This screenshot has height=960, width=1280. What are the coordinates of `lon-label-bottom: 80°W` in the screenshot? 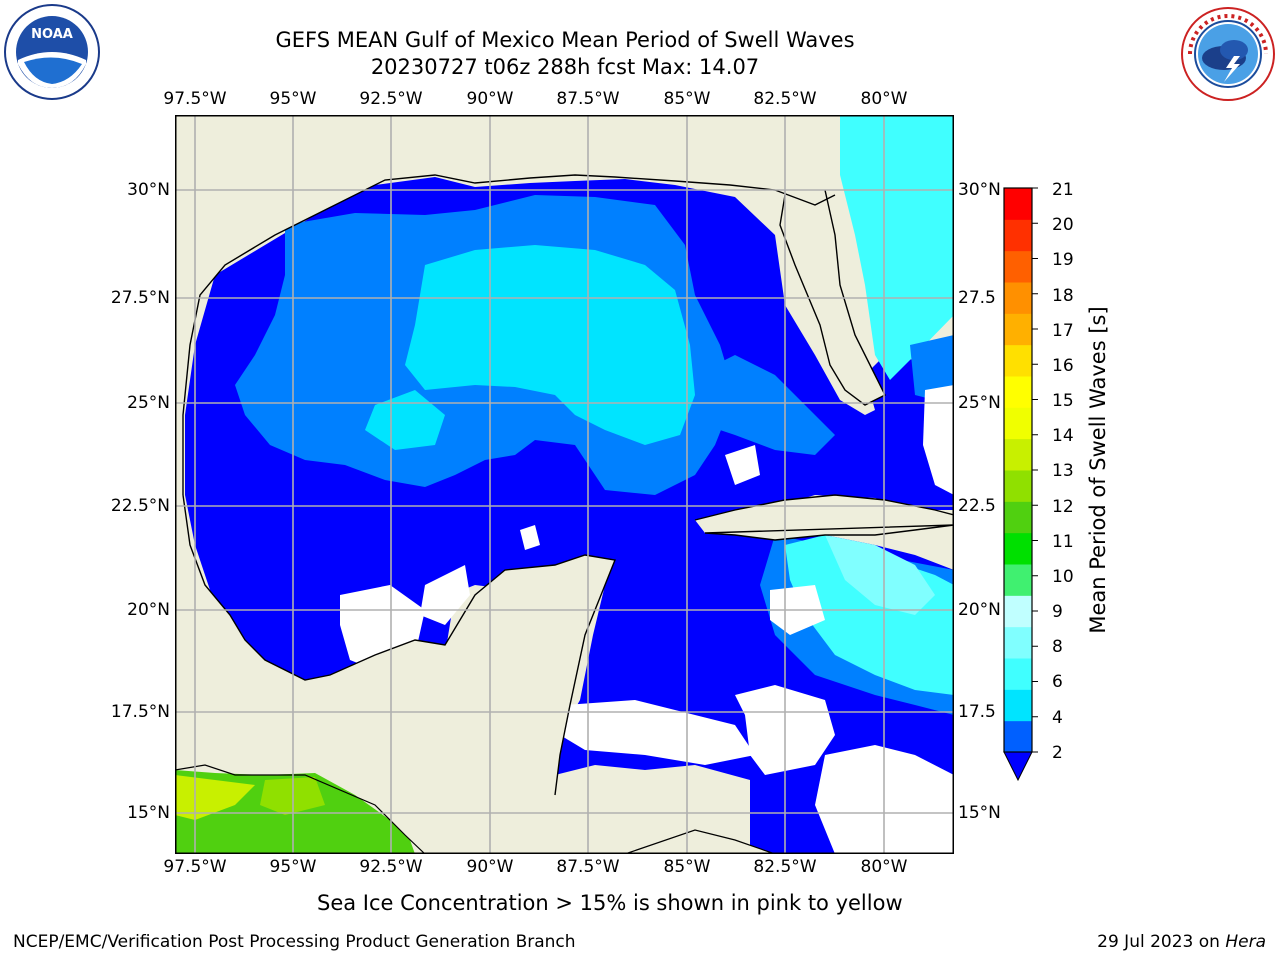 It's located at (884, 867).